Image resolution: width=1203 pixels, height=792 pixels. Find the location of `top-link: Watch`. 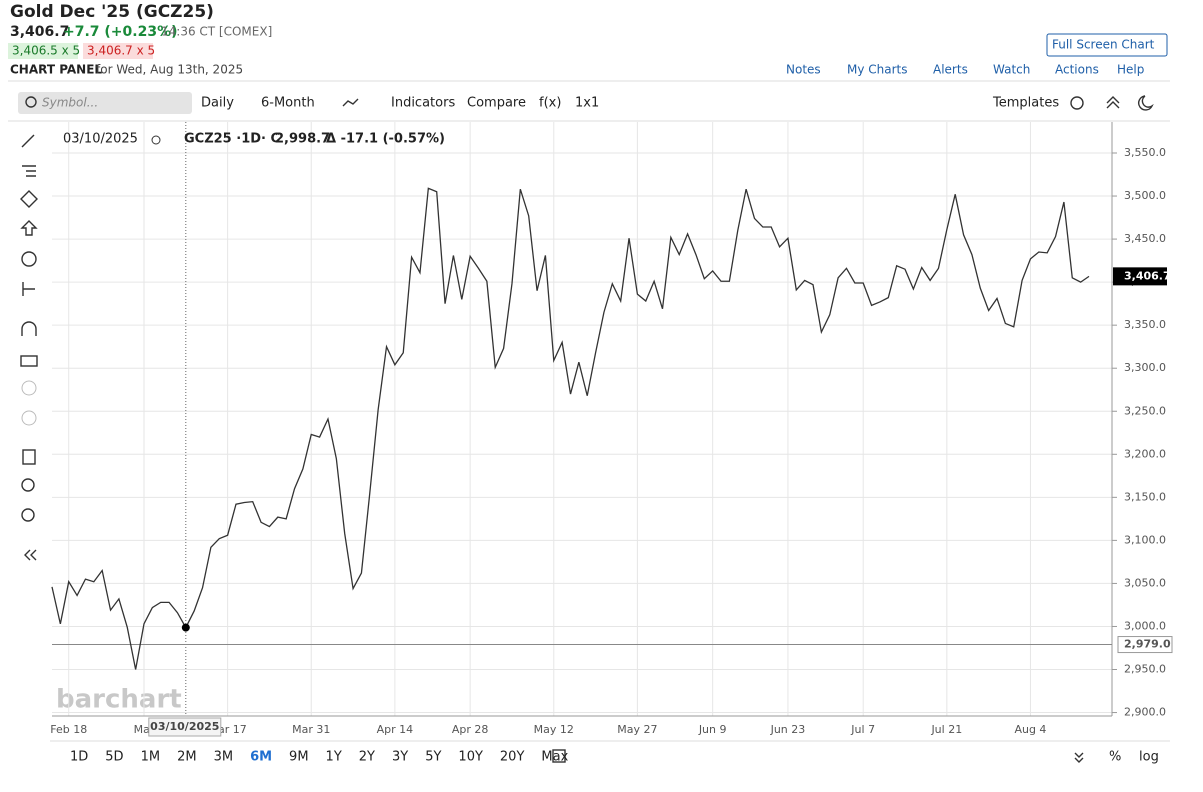

top-link: Watch is located at coordinates (1011, 70).